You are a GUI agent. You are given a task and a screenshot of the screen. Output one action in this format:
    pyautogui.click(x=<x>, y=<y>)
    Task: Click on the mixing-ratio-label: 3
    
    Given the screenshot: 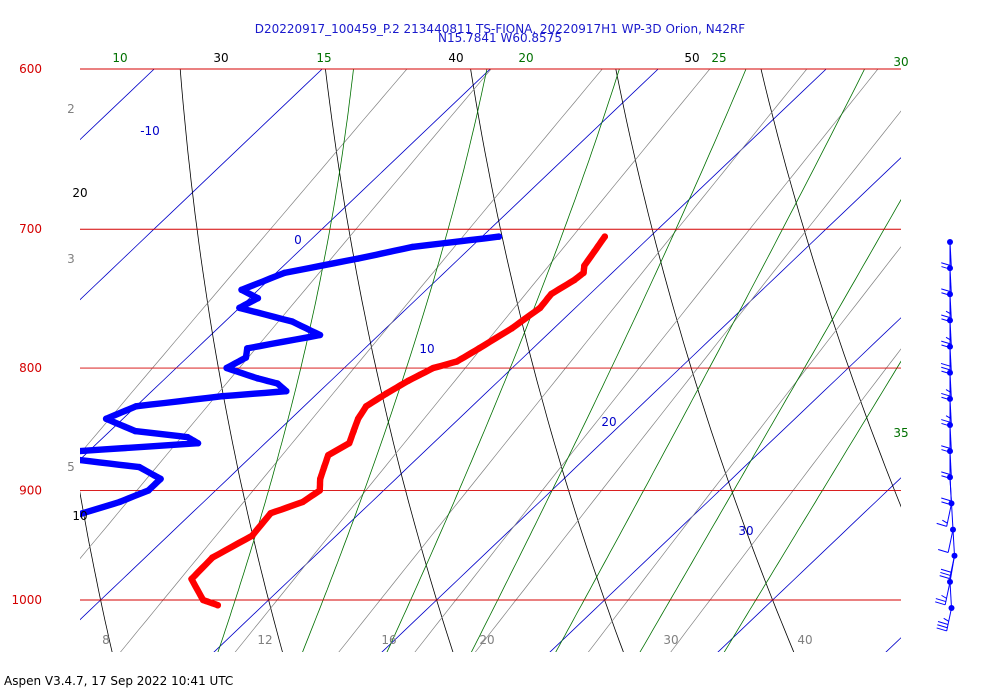 What is the action you would take?
    pyautogui.click(x=71, y=259)
    